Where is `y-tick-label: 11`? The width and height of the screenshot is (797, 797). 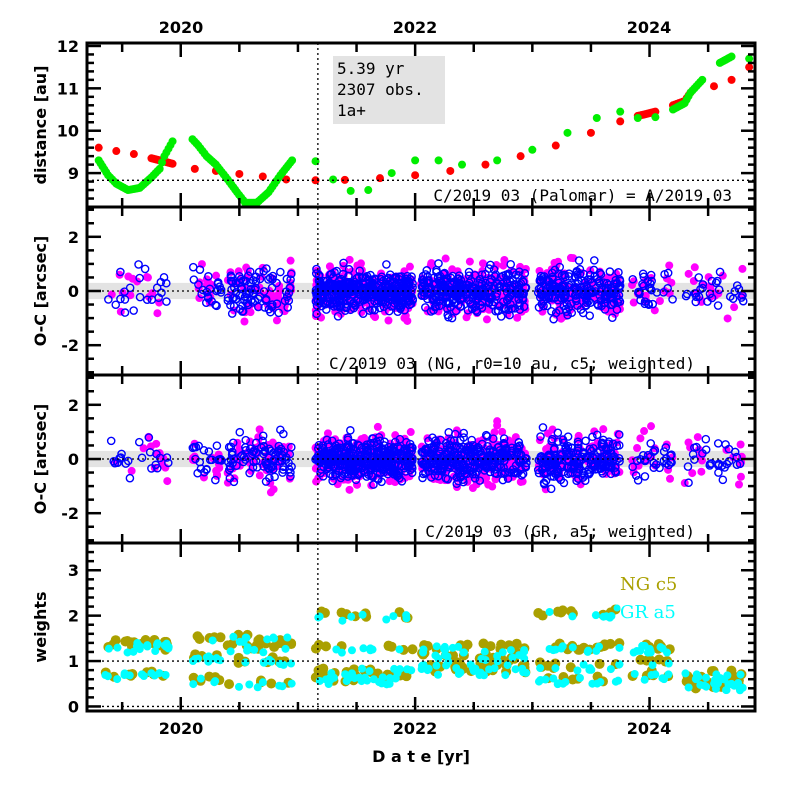
y-tick-label: 11 is located at coordinates (68, 88).